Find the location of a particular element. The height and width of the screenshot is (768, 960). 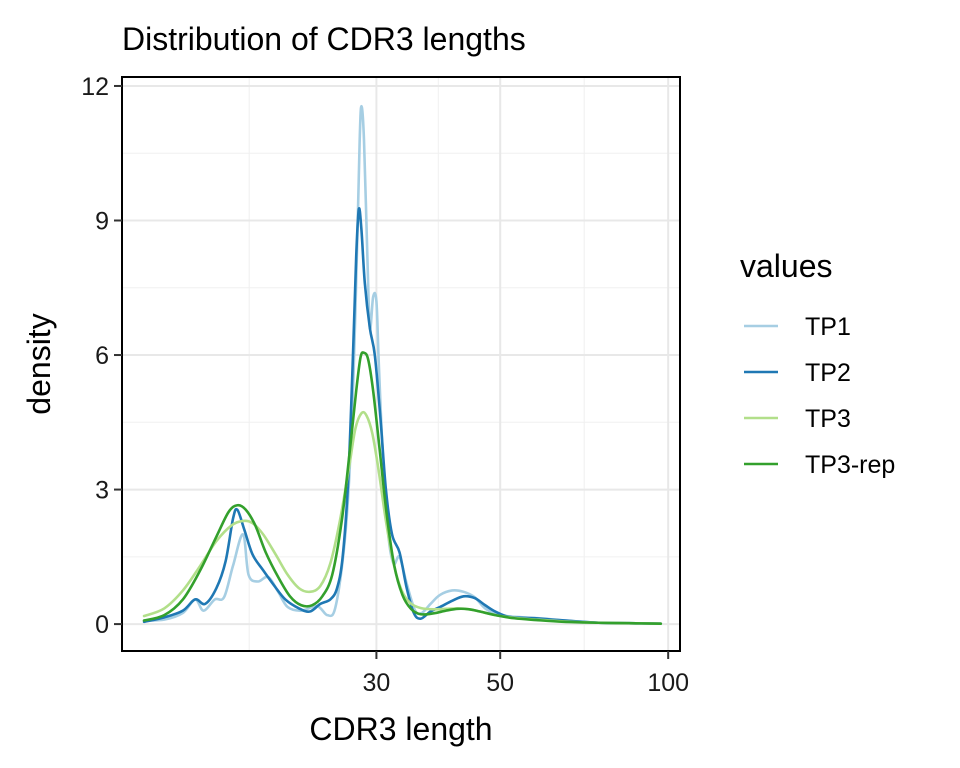

x-tick-label: 100 is located at coordinates (668, 683).